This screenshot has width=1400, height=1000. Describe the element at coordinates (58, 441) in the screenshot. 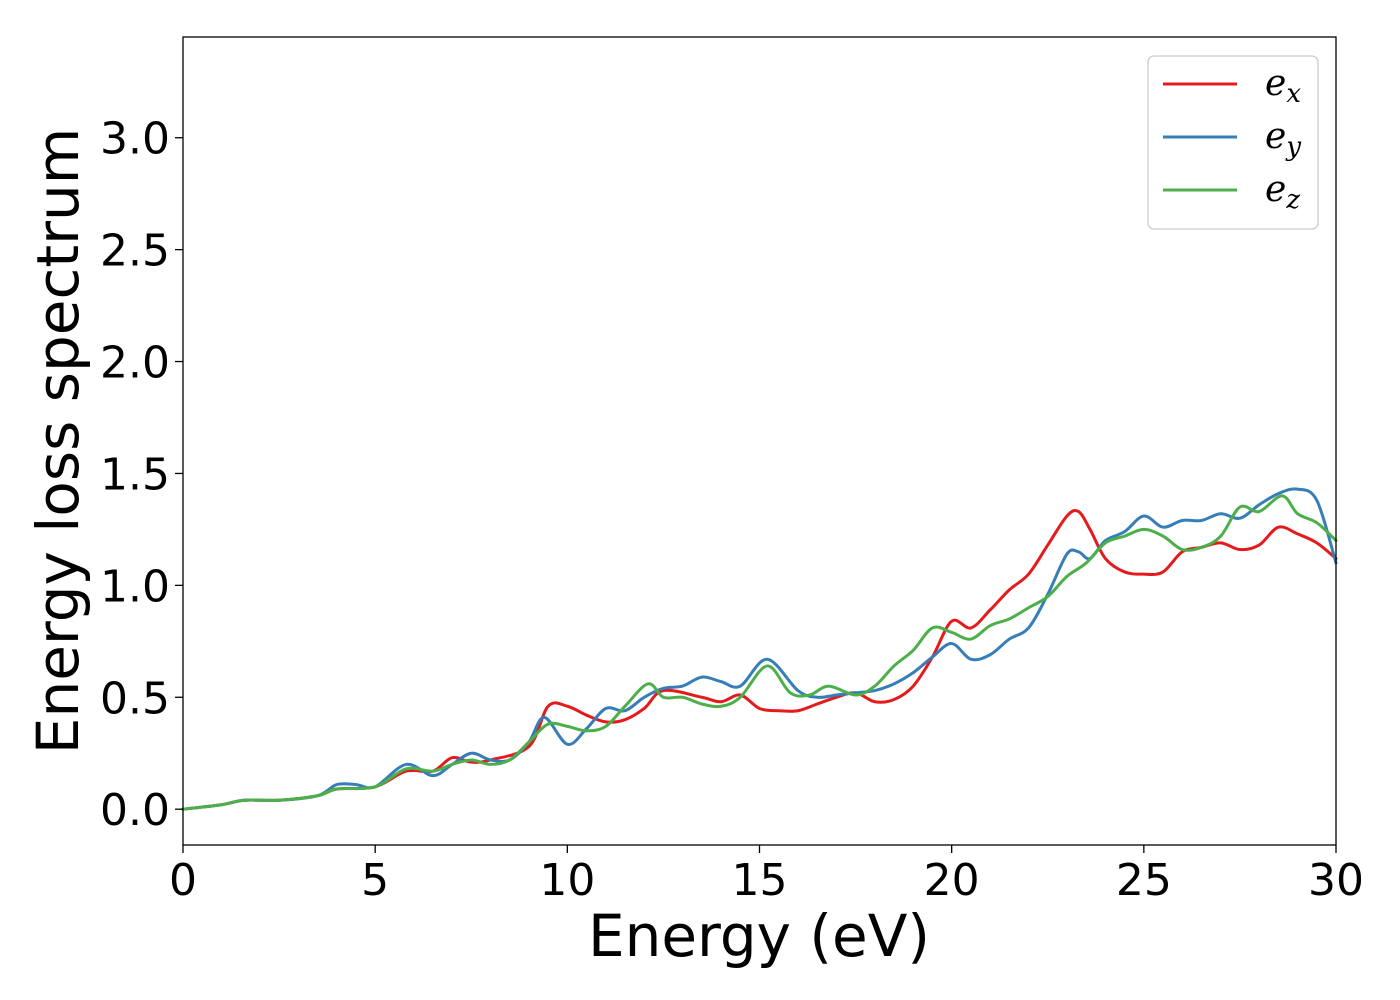

I see `y-axis-label: Energy loss spectrum` at that location.